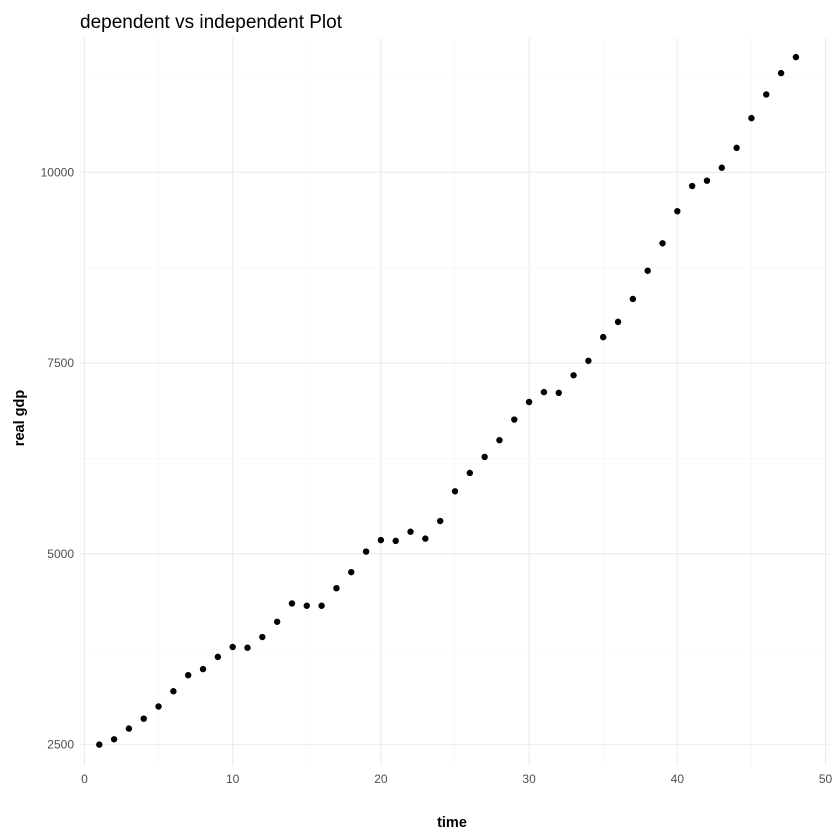  What do you see at coordinates (84, 779) in the screenshot?
I see `x-tick-label: 0` at bounding box center [84, 779].